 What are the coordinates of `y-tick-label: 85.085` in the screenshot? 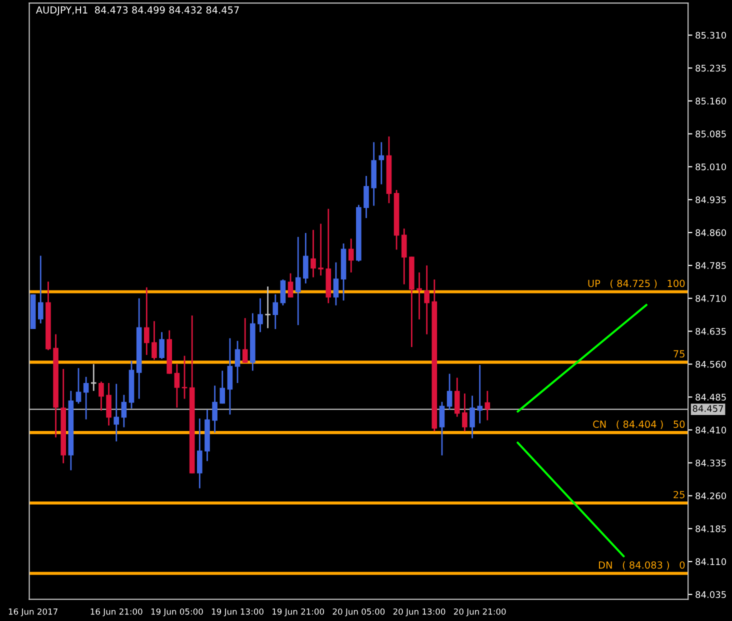 It's located at (711, 134).